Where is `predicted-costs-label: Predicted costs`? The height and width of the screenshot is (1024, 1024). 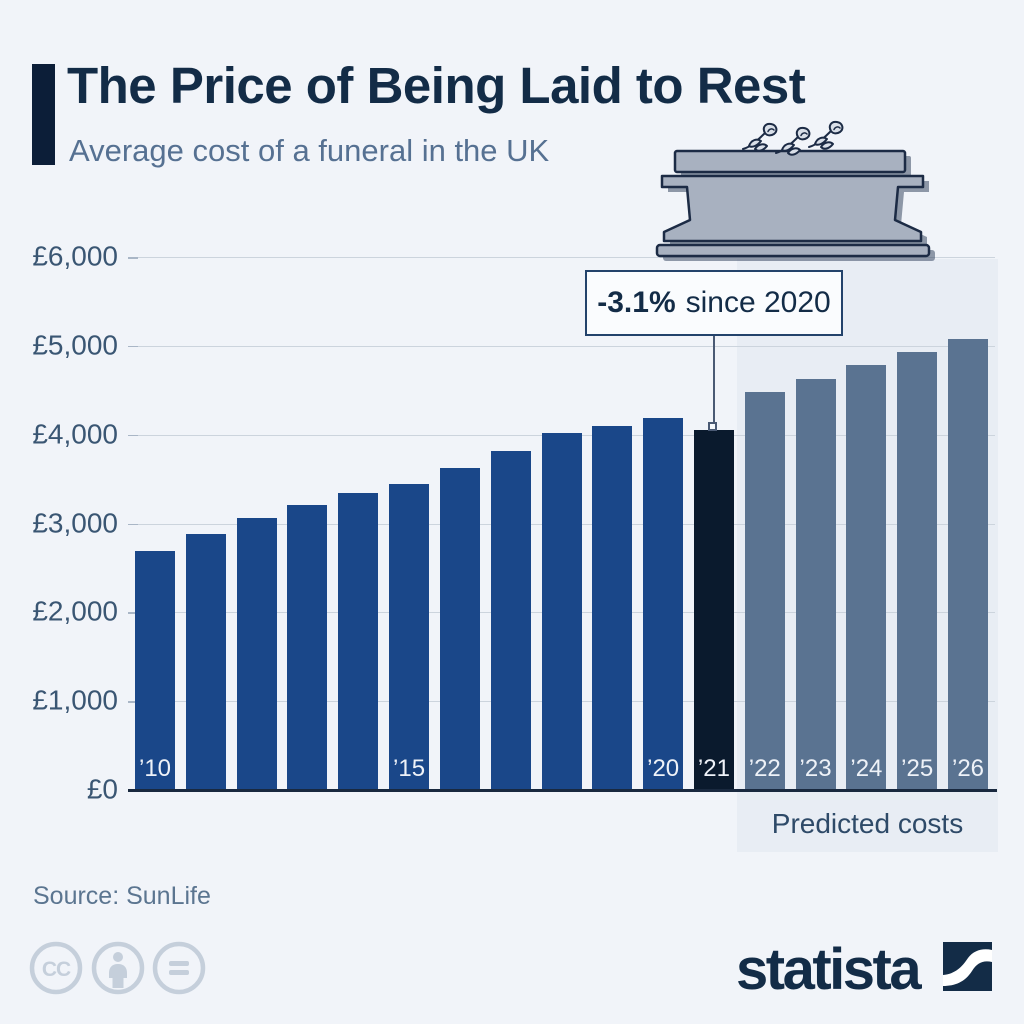
predicted-costs-label: Predicted costs is located at coordinates (867, 823).